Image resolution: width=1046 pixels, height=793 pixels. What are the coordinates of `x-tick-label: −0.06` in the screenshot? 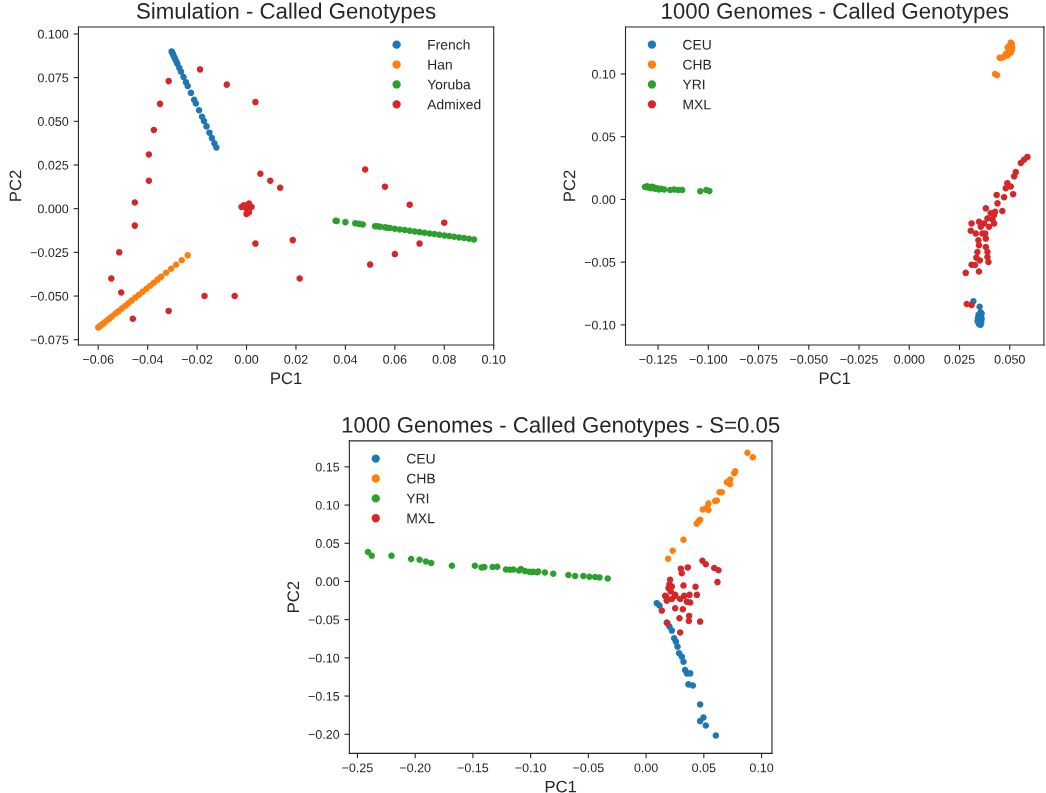 It's located at (98, 359).